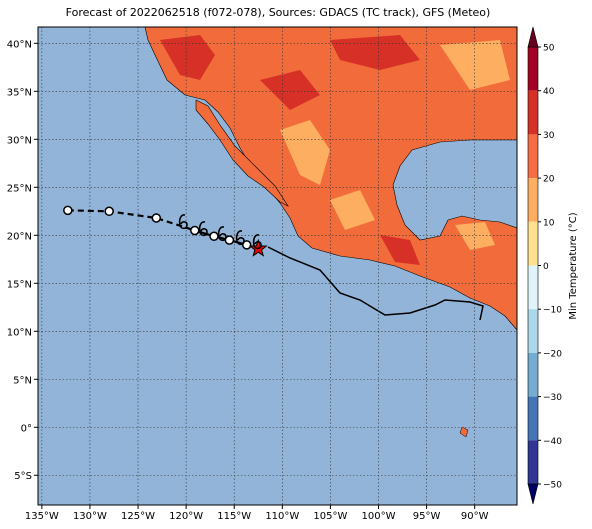  What do you see at coordinates (19, 92) in the screenshot?
I see `lat-tick-label: 35°N` at bounding box center [19, 92].